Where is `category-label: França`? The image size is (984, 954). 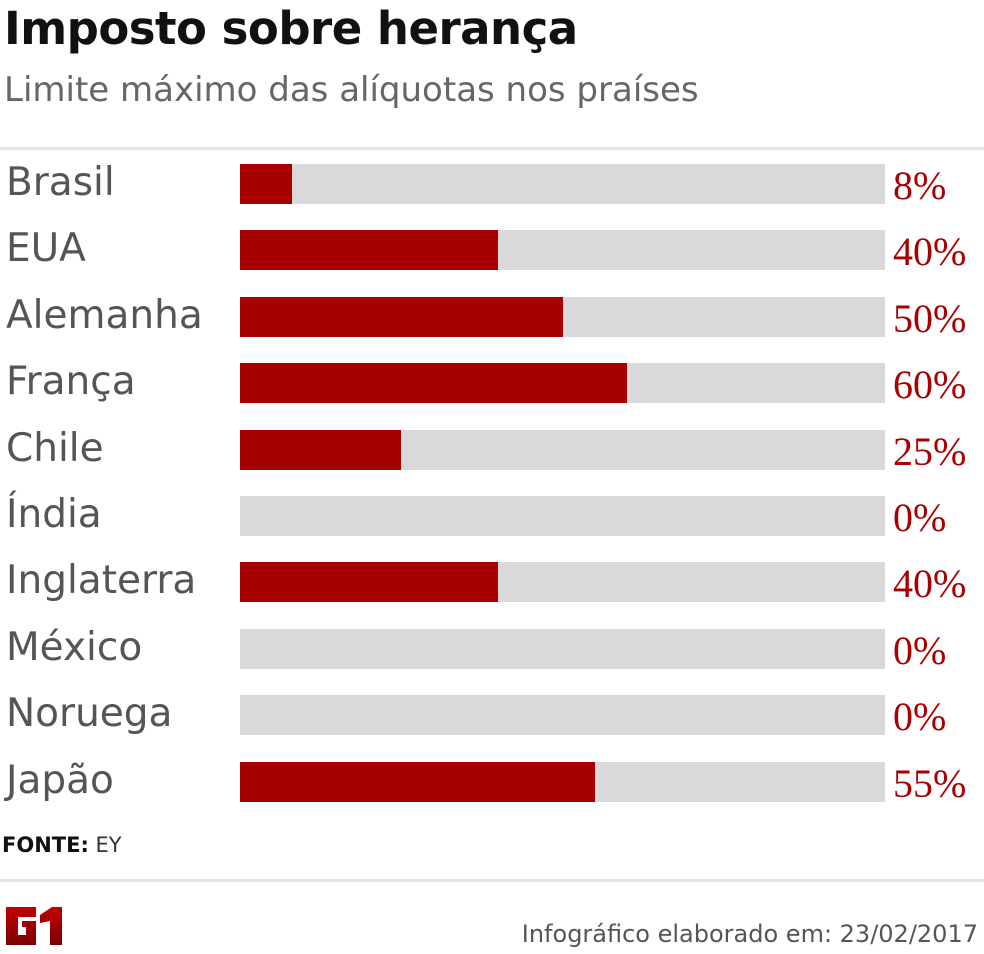 category-label: França is located at coordinates (71, 382).